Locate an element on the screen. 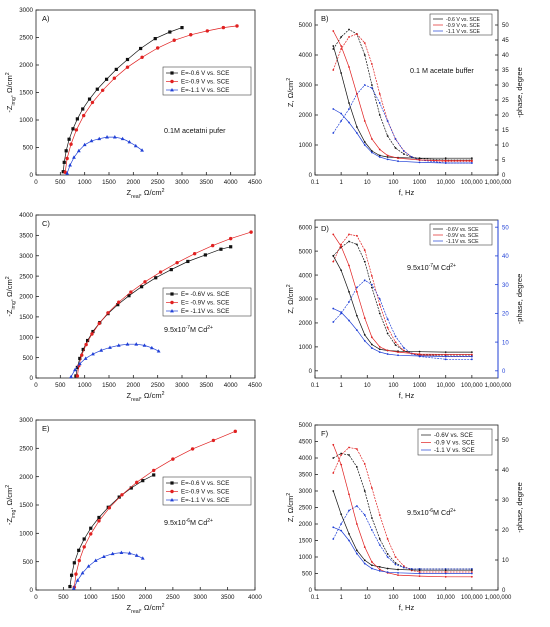 This screenshot has width=550, height=627. y-tick-label-right-f: 50 is located at coordinates (505, 441).